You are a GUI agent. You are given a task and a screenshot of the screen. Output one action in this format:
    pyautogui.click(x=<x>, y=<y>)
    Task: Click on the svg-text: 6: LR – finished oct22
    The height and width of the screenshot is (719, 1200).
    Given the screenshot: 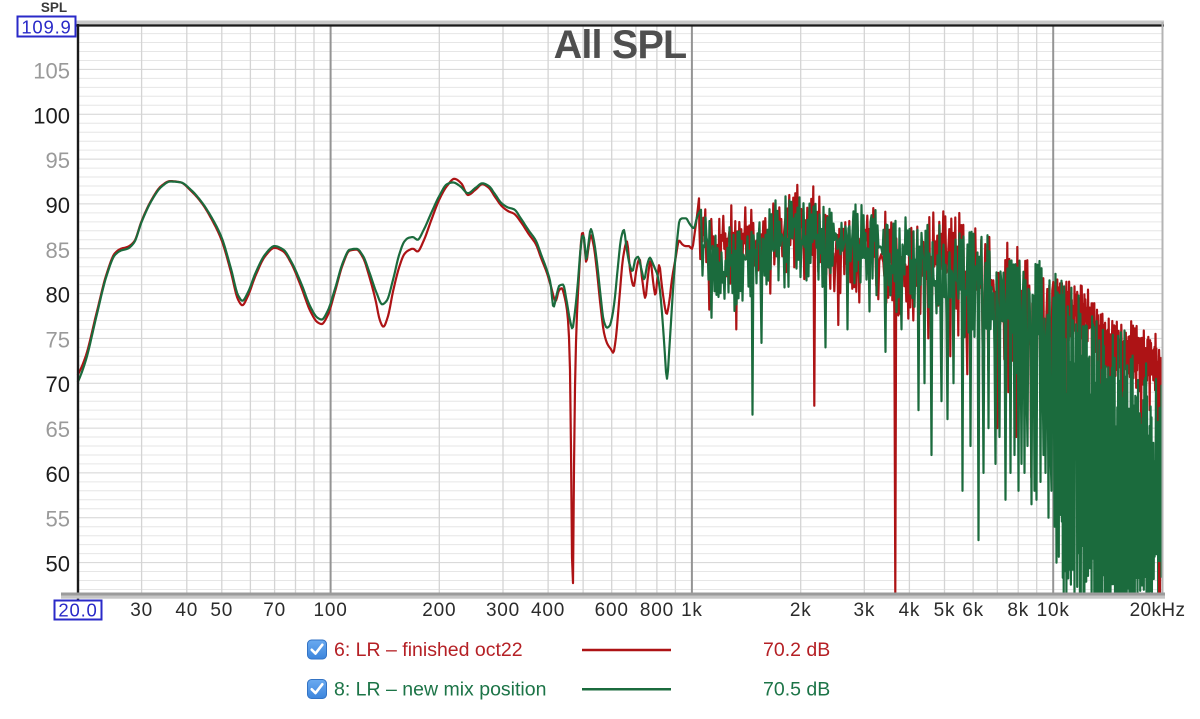 What is the action you would take?
    pyautogui.click(x=428, y=650)
    